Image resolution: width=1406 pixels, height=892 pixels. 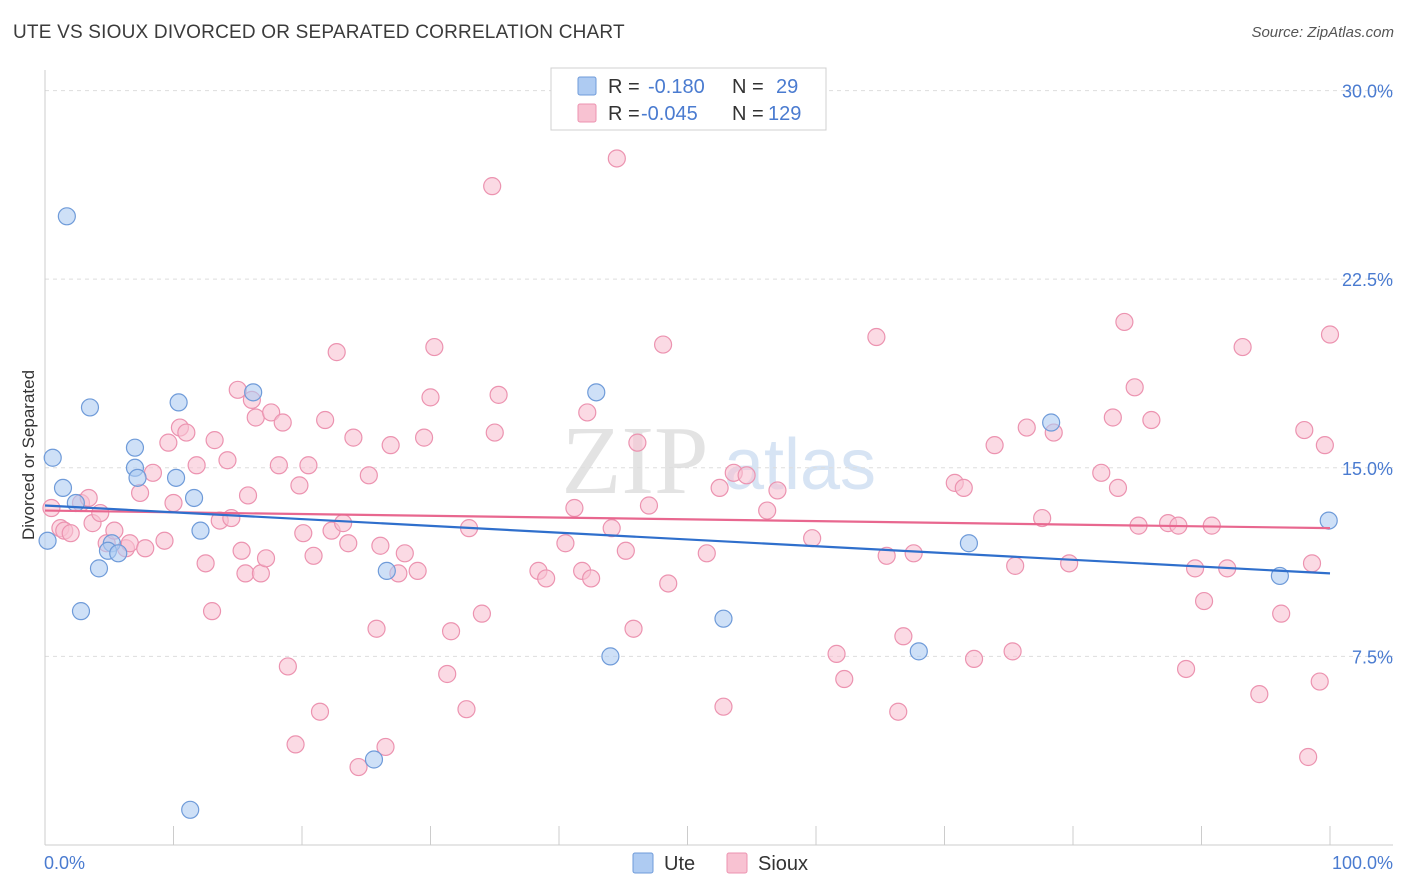 I want to click on legend-ute-r-value: -0.180, so click(x=676, y=87).